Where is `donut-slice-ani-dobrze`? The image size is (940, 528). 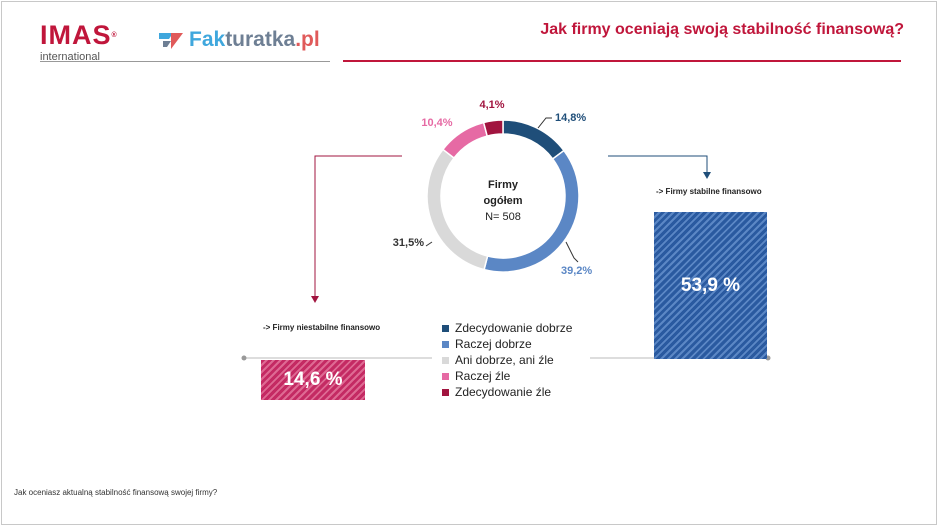 donut-slice-ani-dobrze is located at coordinates (457, 209).